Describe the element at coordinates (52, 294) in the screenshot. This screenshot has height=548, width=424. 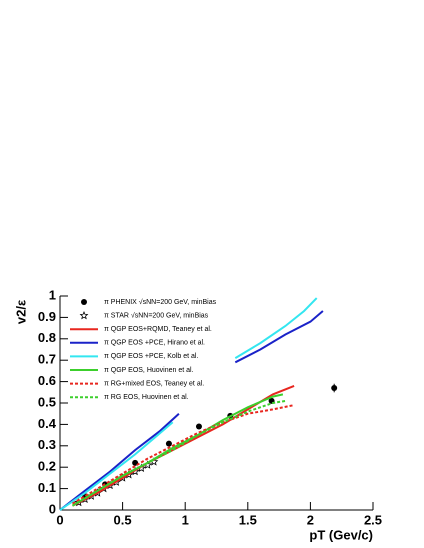
I see `y-tick-label: 1` at that location.